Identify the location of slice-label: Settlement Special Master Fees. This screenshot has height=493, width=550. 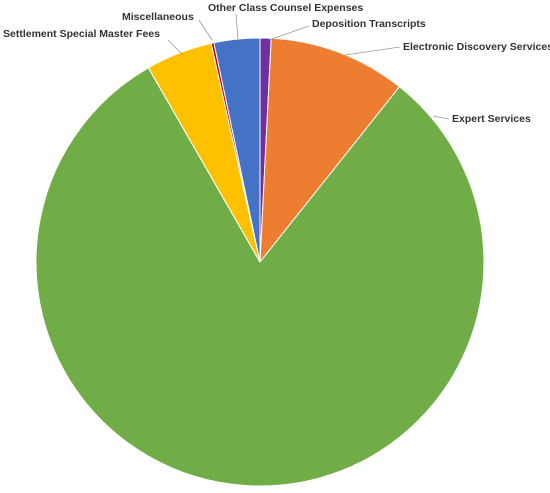
(81, 34).